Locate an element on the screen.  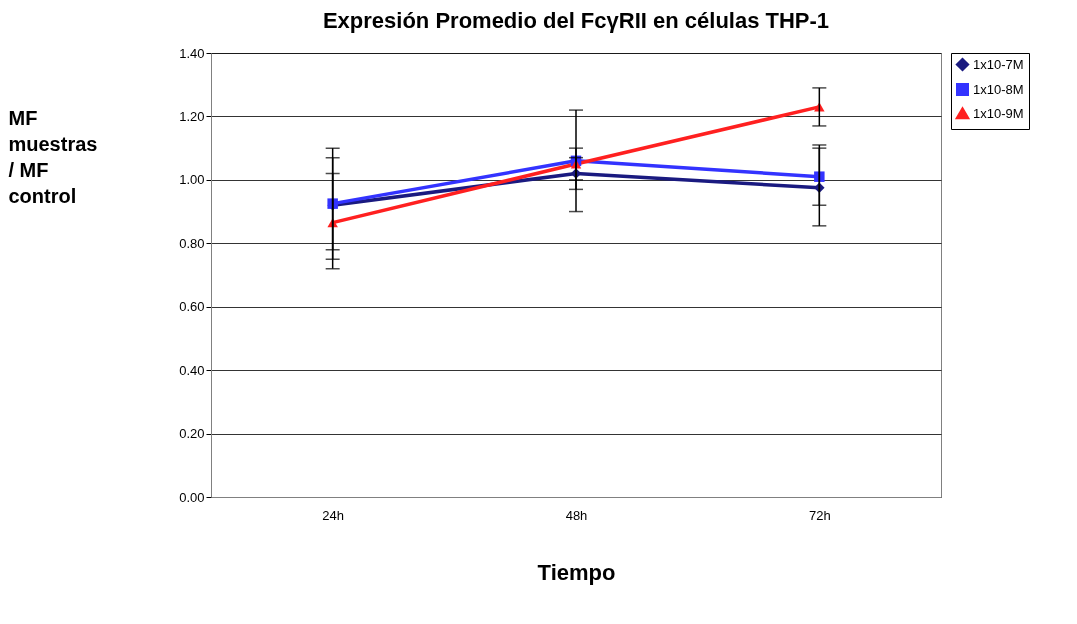
y-axis-title: MF muestras / MF control is located at coordinates (53, 156).